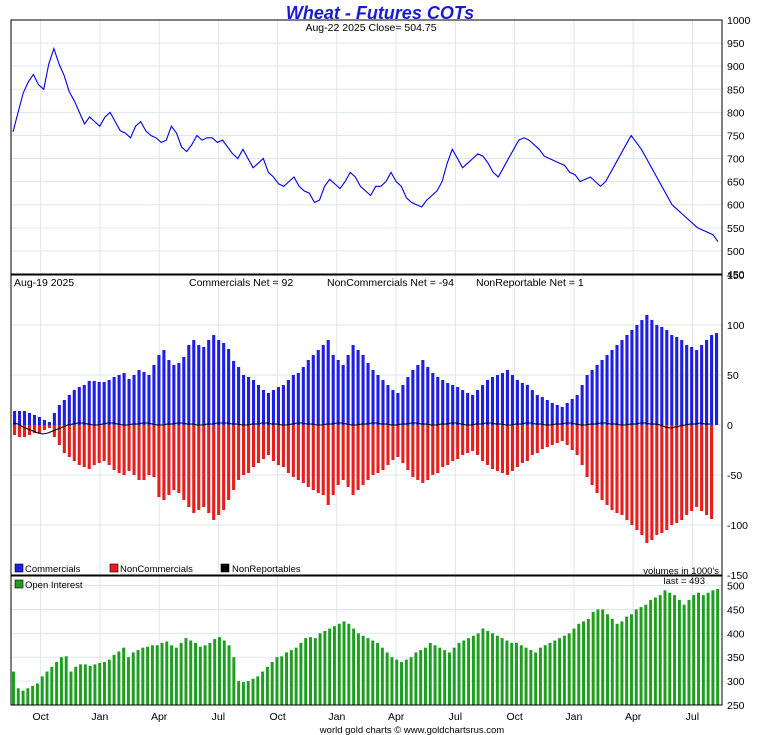  What do you see at coordinates (733, 376) in the screenshot?
I see `cot-y-tick-label: 50` at bounding box center [733, 376].